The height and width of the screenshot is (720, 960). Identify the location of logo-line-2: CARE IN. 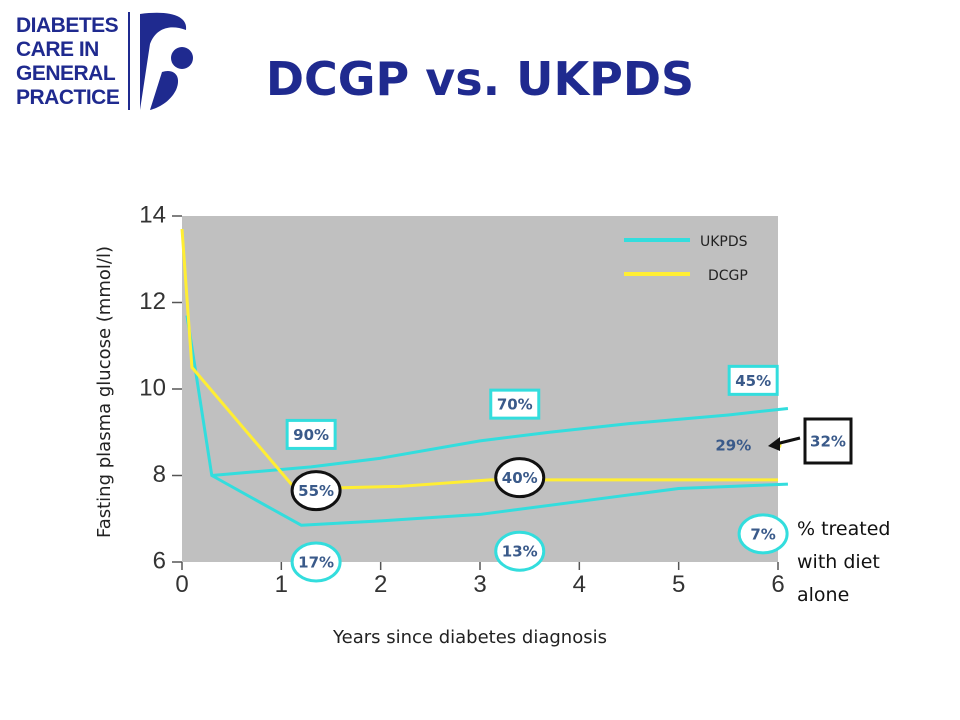
(57, 49).